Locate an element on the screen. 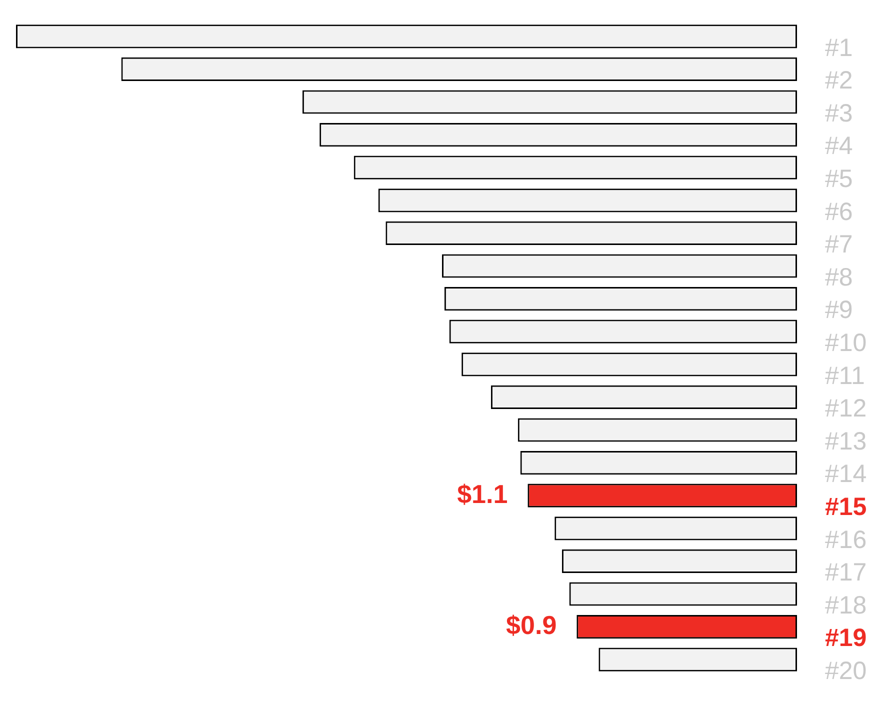 The height and width of the screenshot is (726, 886). data-label: $0.9 is located at coordinates (531, 625).